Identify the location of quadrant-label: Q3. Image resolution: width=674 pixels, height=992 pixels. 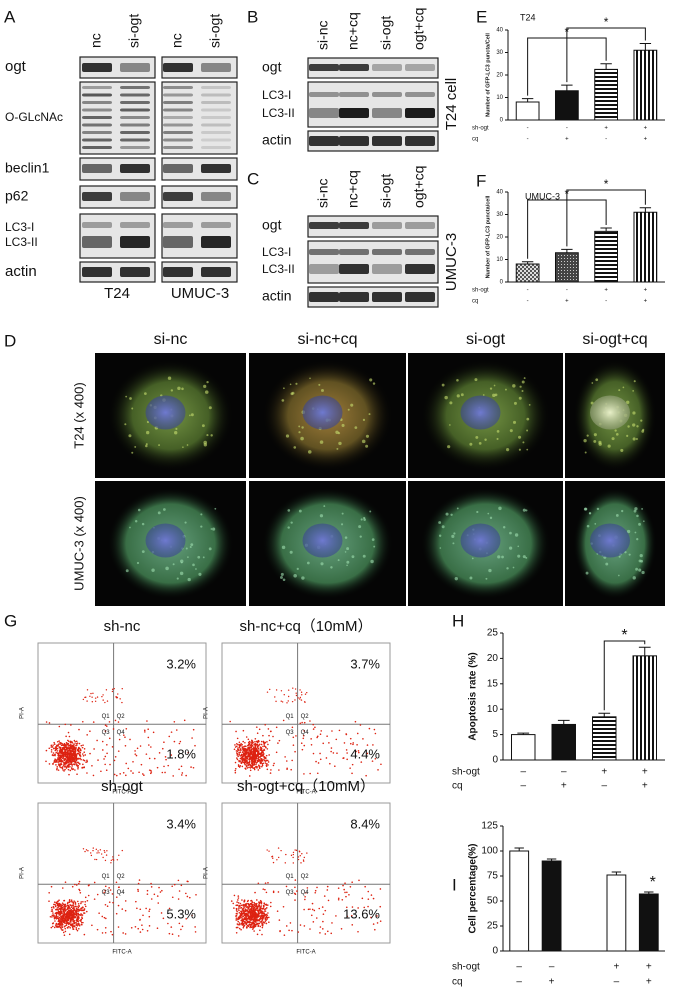
(290, 893).